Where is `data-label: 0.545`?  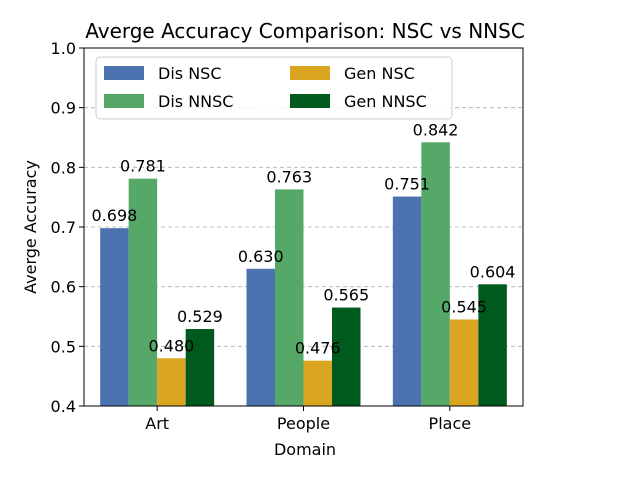
data-label: 0.545 is located at coordinates (464, 306).